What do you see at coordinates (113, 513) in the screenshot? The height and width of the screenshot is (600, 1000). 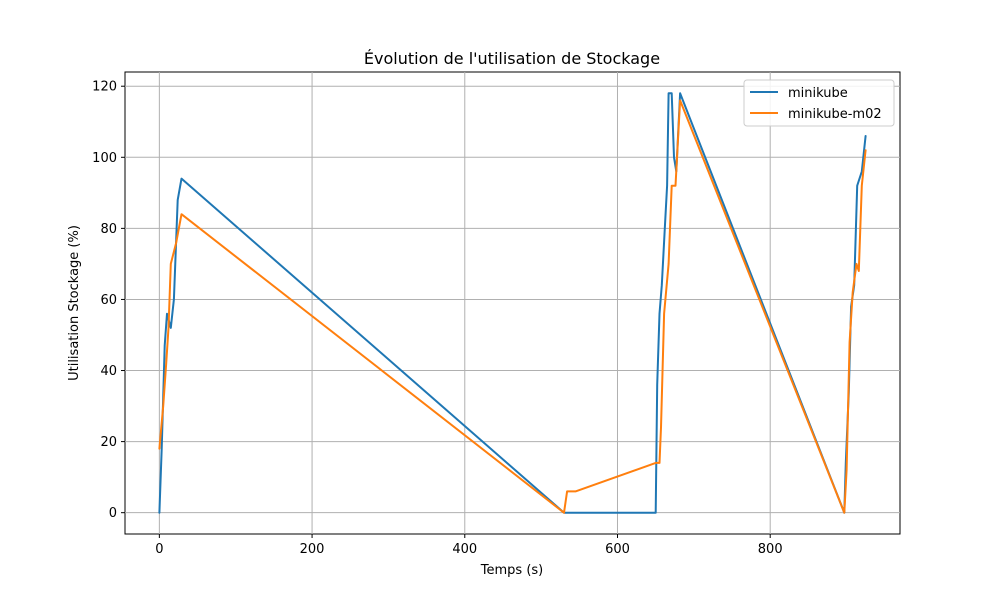 I see `y-tick-label: 0` at bounding box center [113, 513].